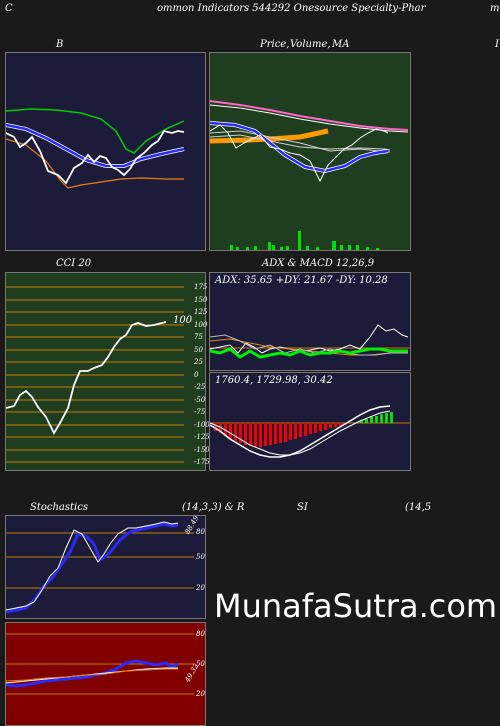 The width and height of the screenshot is (500, 726). What do you see at coordinates (302, 507) in the screenshot?
I see `rsi-title-a: SI` at bounding box center [302, 507].